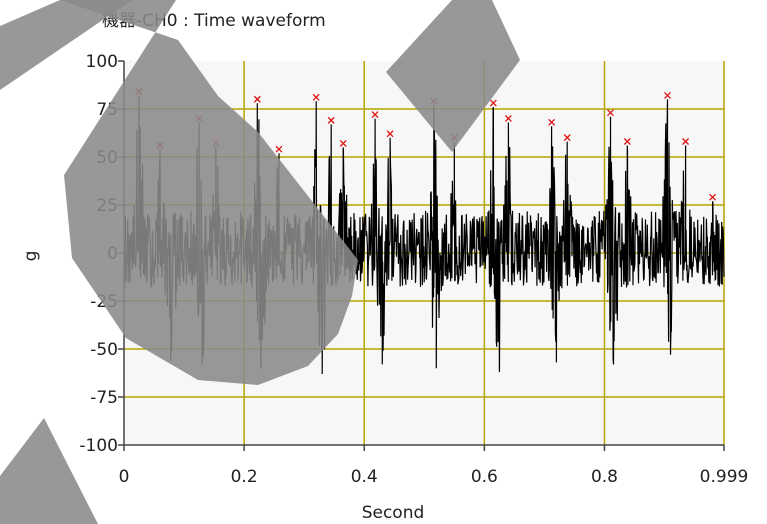  I want to click on overlay-shape-left-bar, so click(66, 45).